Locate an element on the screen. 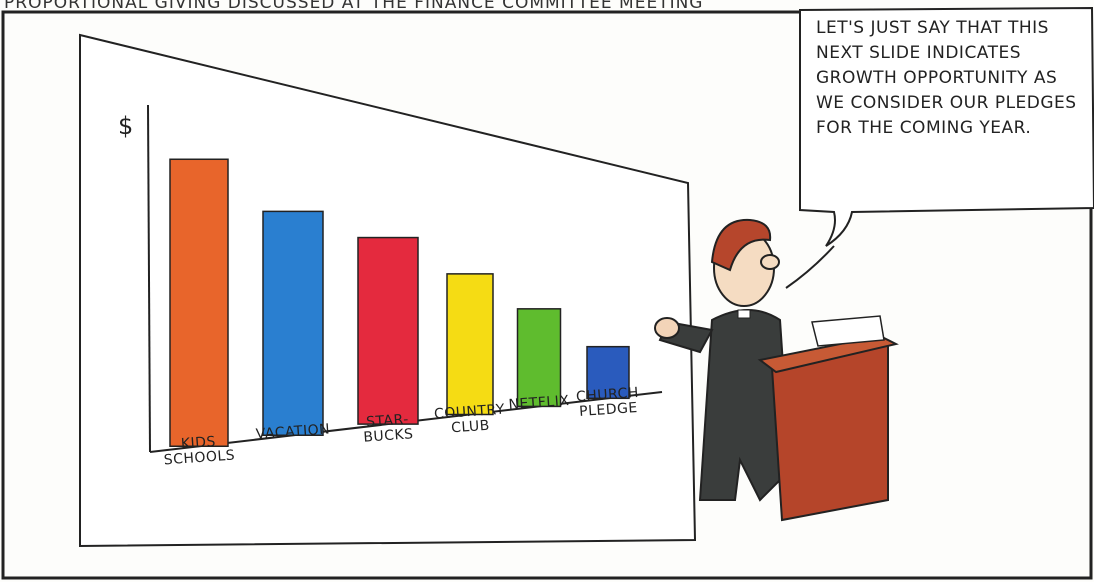  speech-bubble is located at coordinates (946, 126).